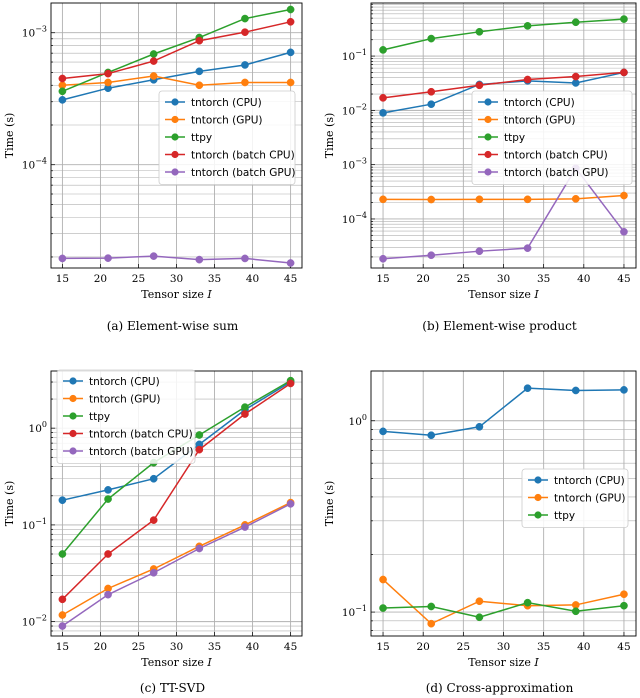 The height and width of the screenshot is (698, 640). I want to click on figure-caption: (c) TT-SVD, so click(172, 688).